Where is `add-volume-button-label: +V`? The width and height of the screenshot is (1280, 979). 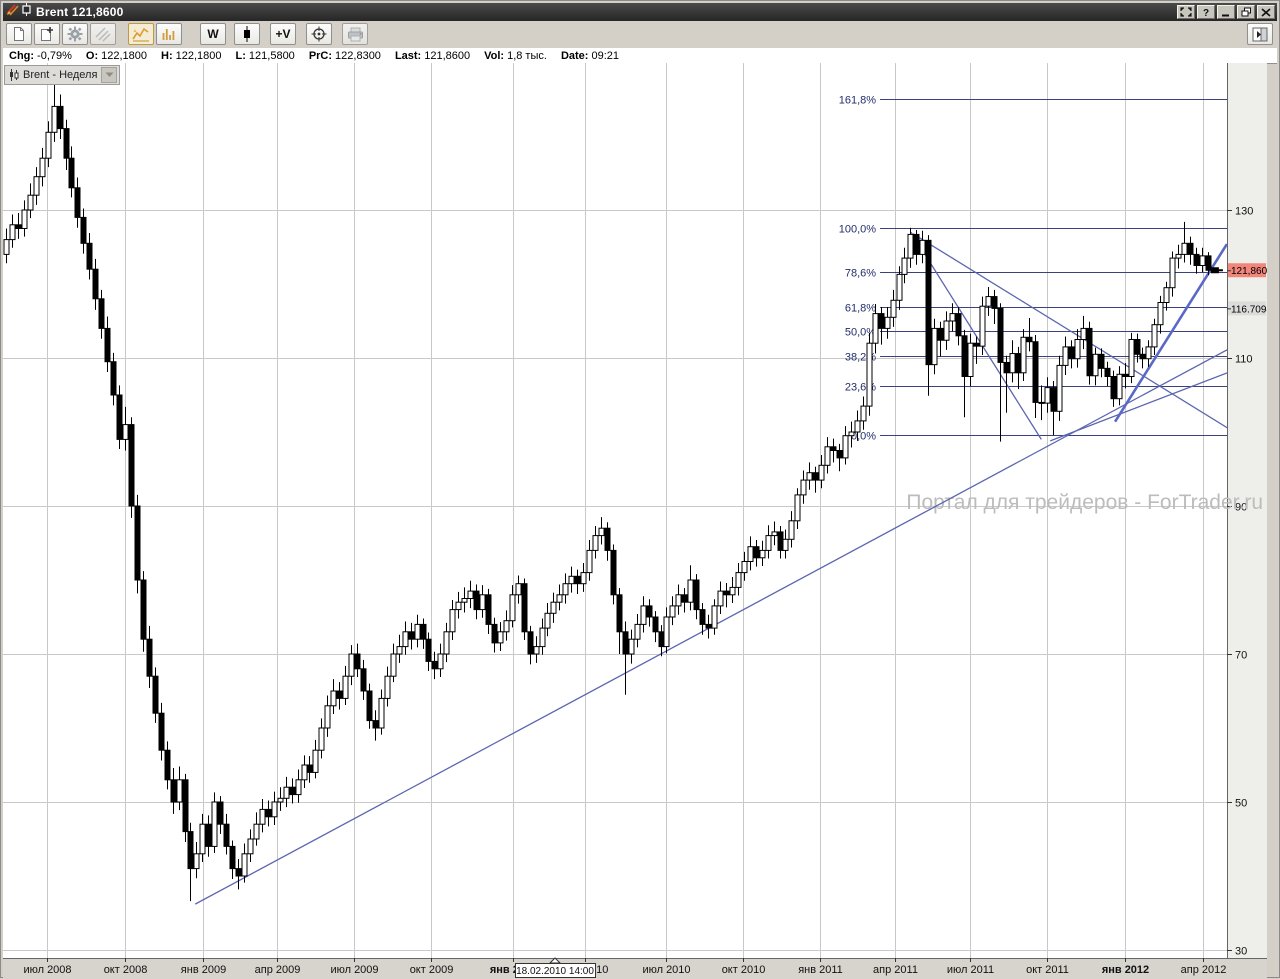
add-volume-button-label: +V is located at coordinates (283, 34).